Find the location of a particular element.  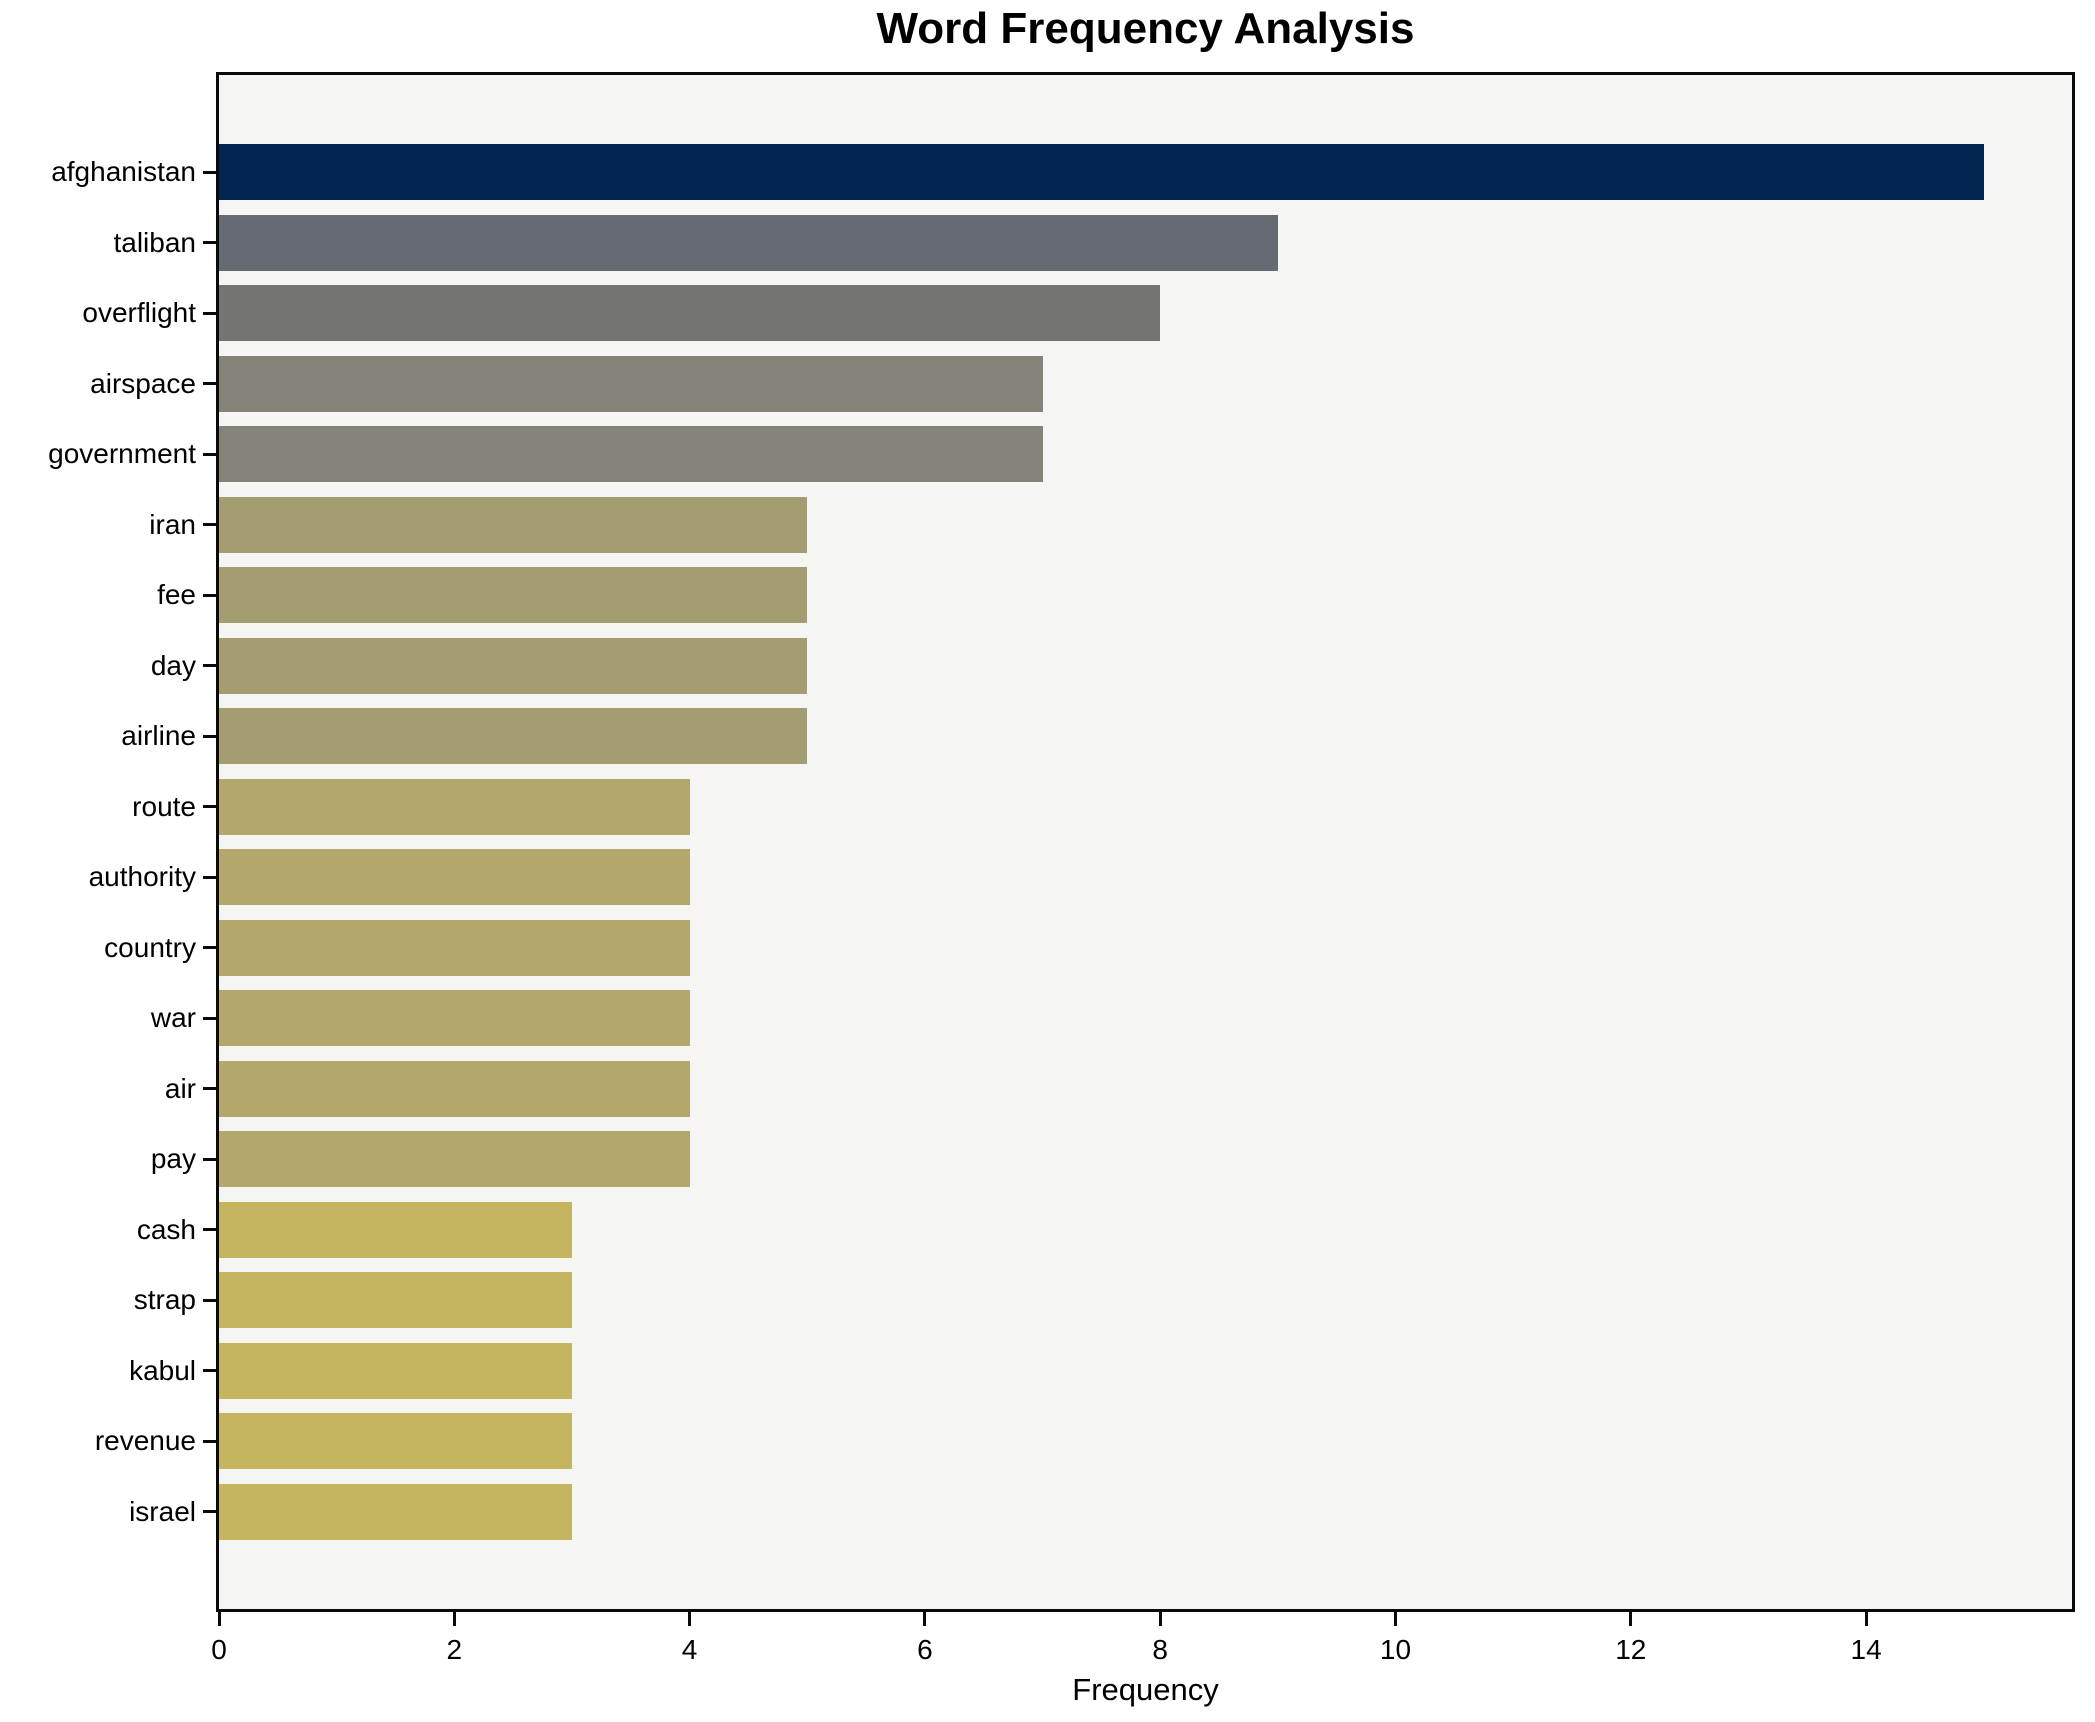

bar-cash is located at coordinates (395, 1229).